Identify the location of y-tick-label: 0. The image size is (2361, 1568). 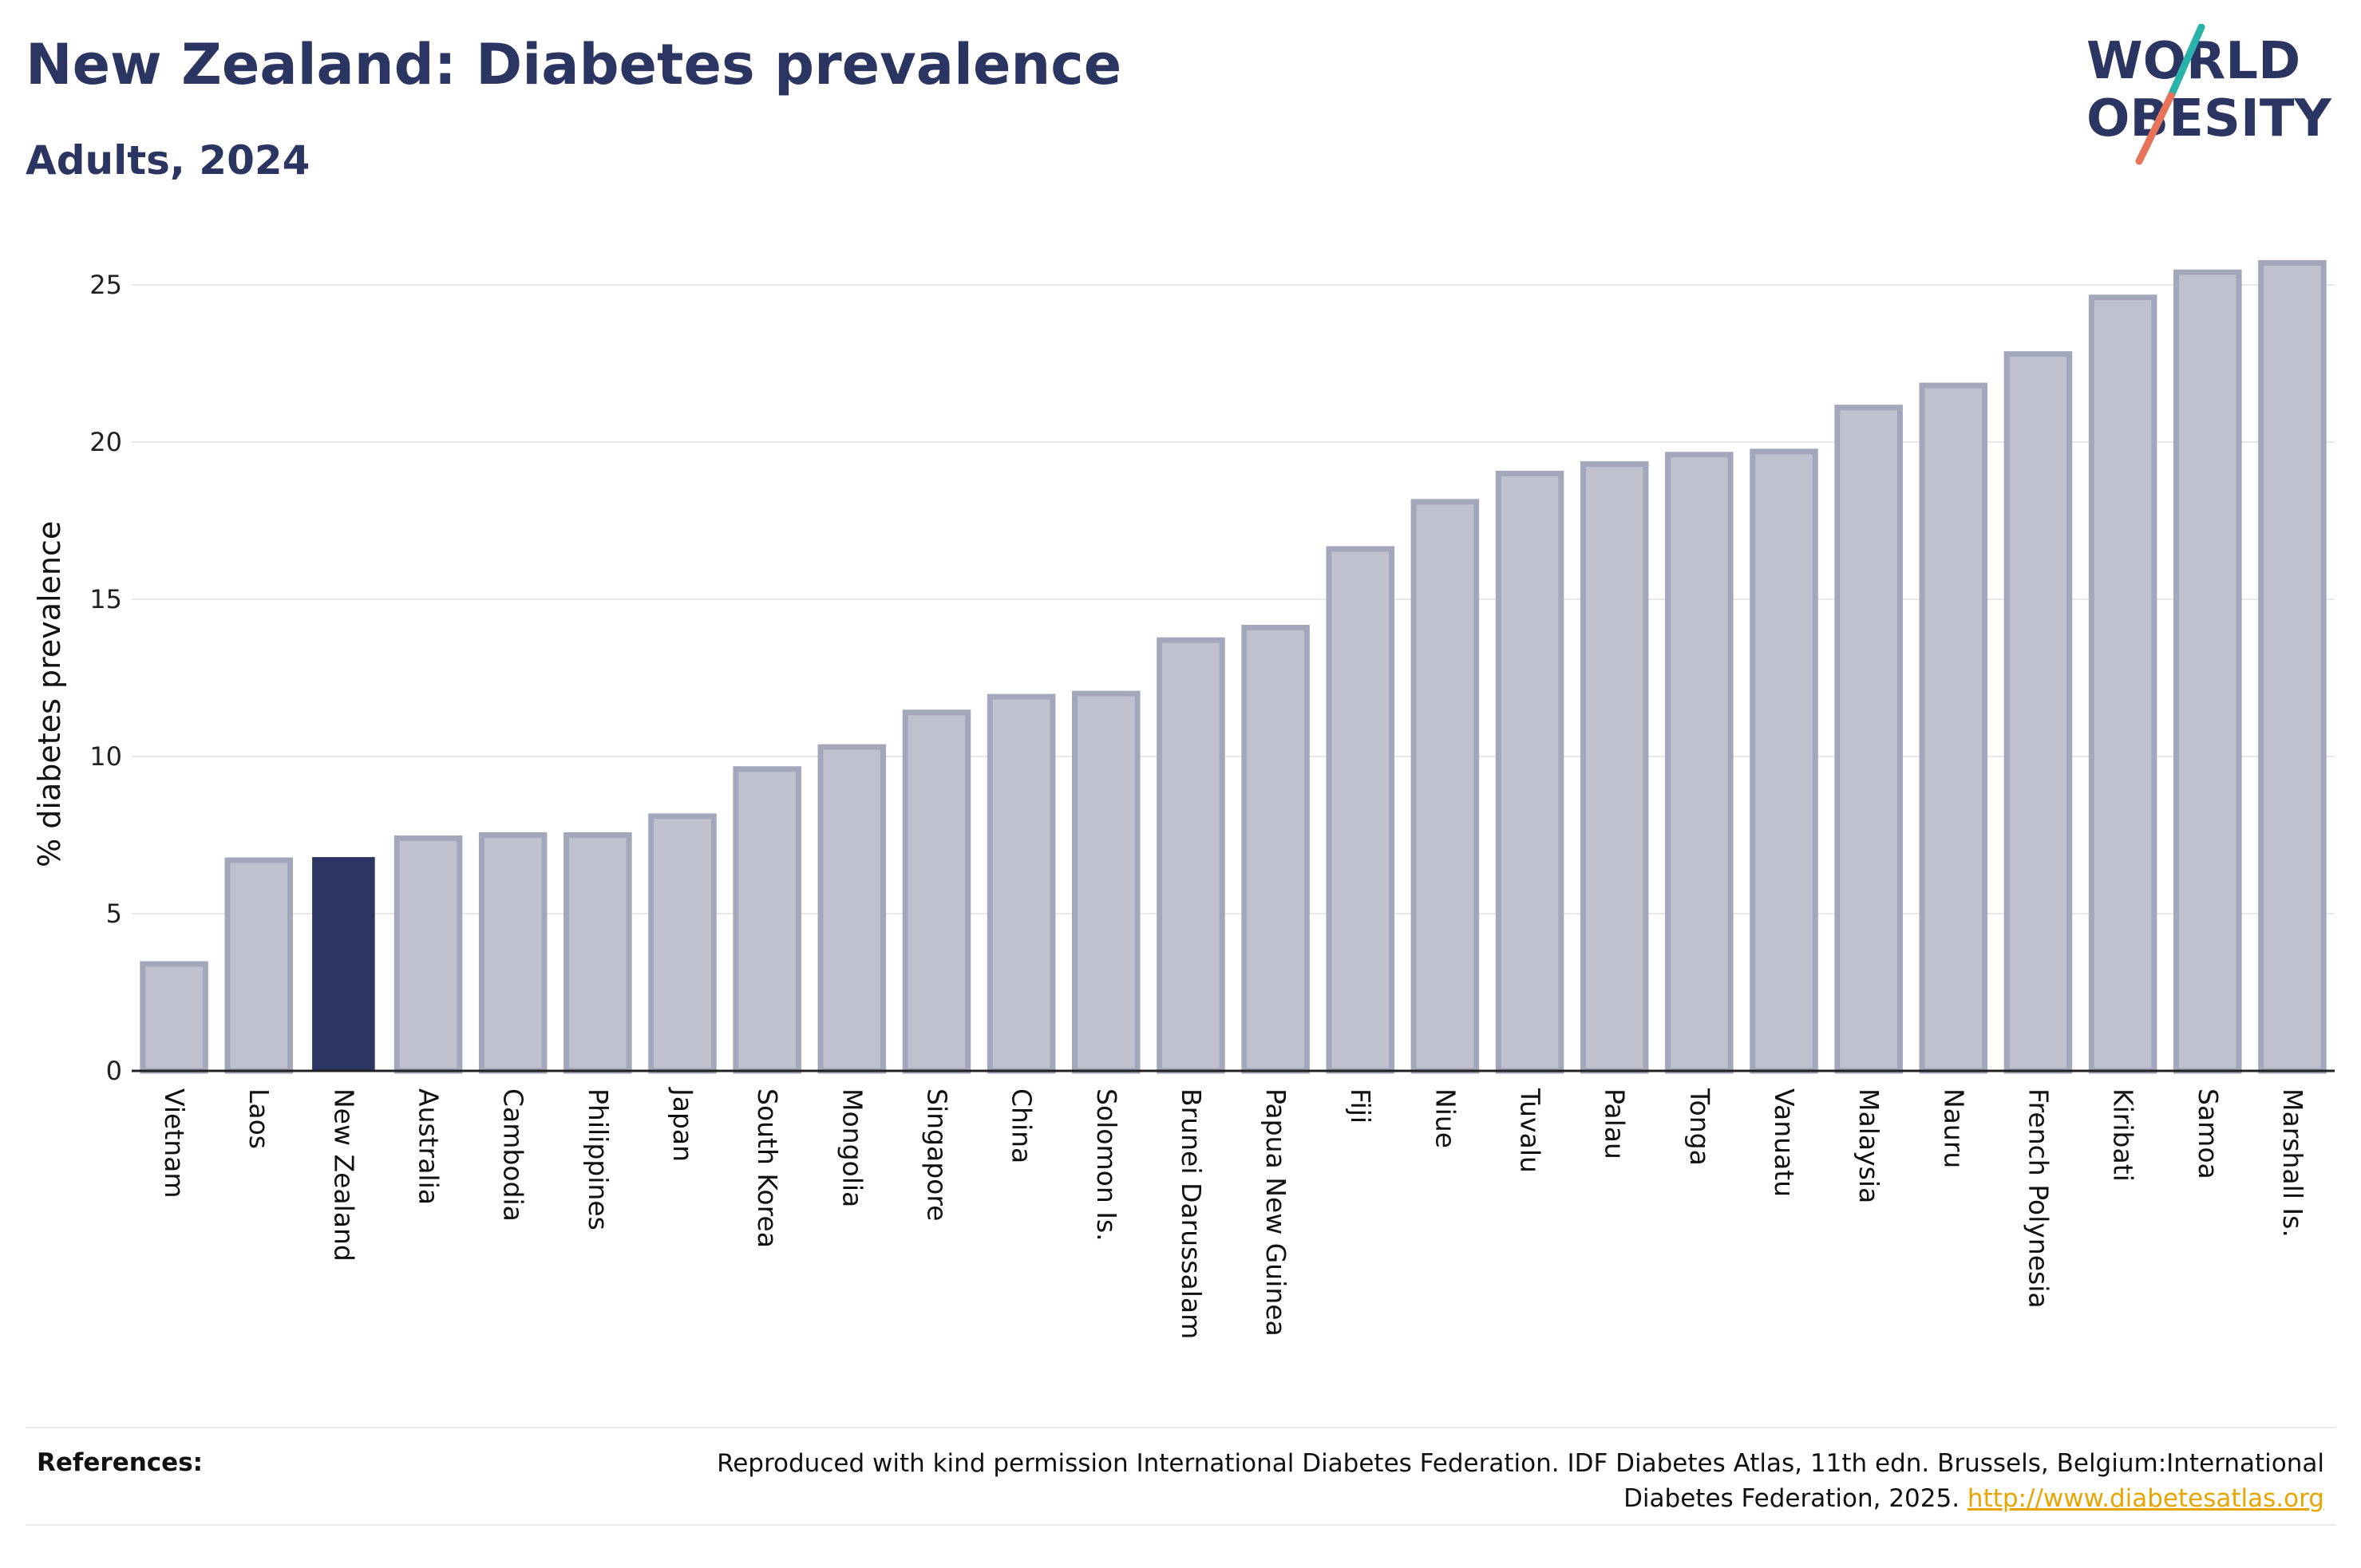
(114, 1071).